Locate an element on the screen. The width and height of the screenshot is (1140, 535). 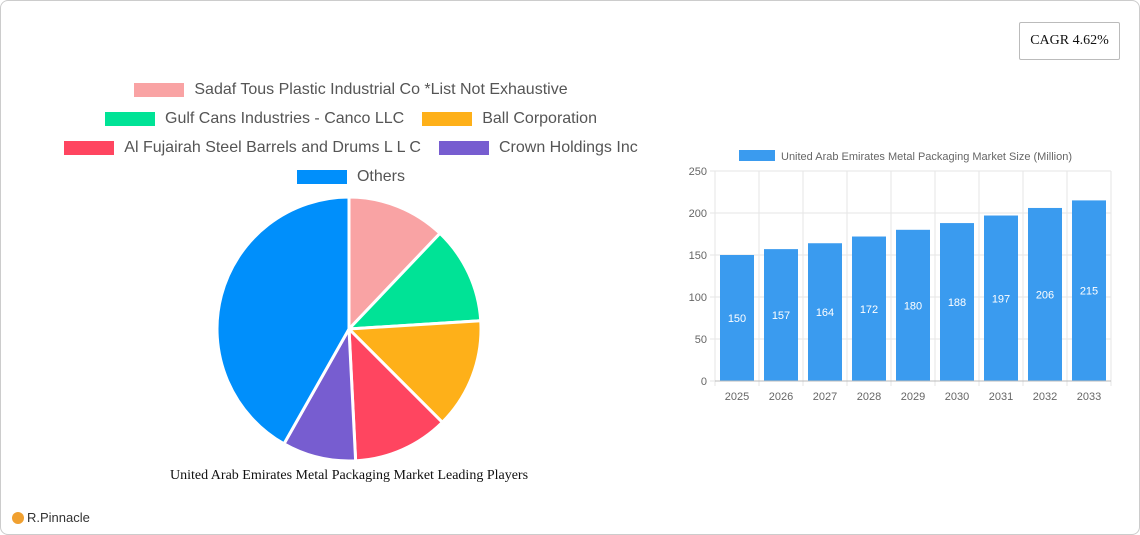
logo-icon is located at coordinates (18, 517).